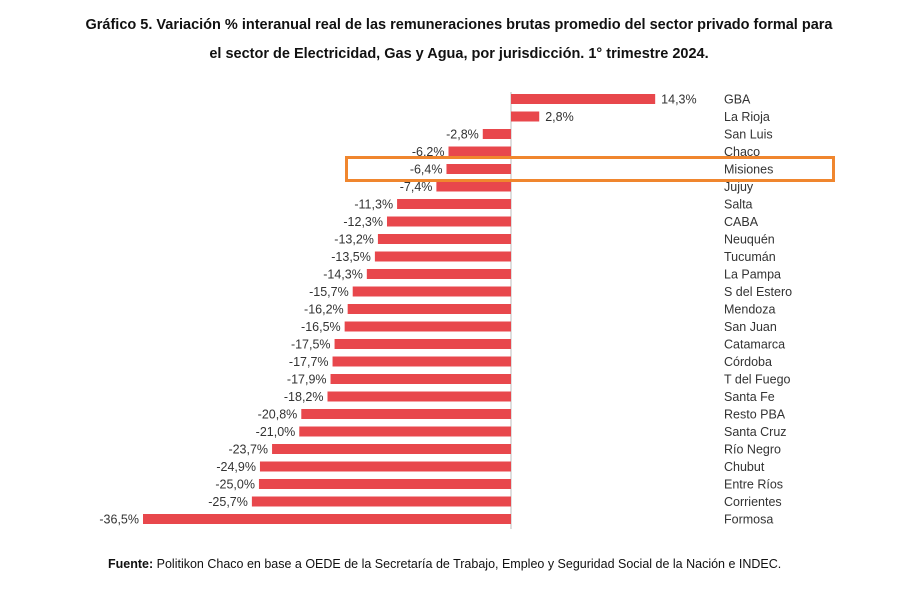  Describe the element at coordinates (428, 152) in the screenshot. I see `value-label: -6,2%` at that location.